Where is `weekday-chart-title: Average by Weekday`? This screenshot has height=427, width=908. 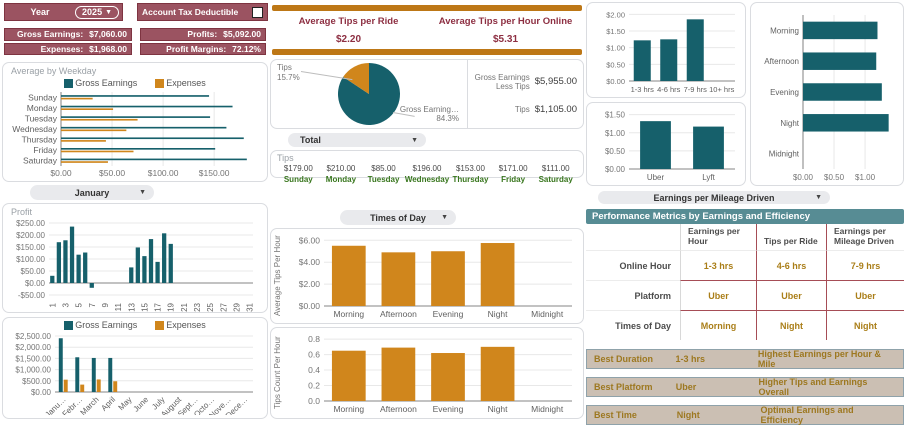
weekday-chart-title: Average by Weekday is located at coordinates (54, 71).